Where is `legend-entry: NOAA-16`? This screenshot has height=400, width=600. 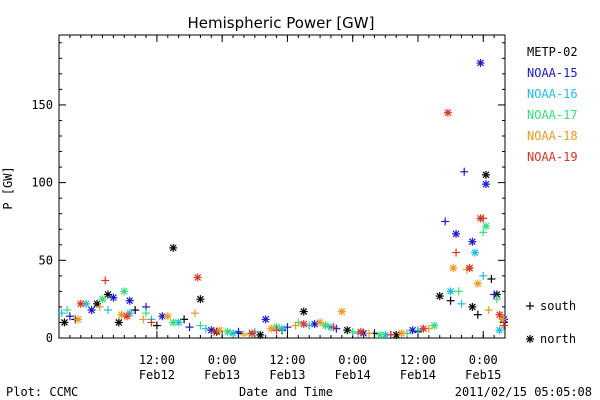 legend-entry: NOAA-16 is located at coordinates (552, 94).